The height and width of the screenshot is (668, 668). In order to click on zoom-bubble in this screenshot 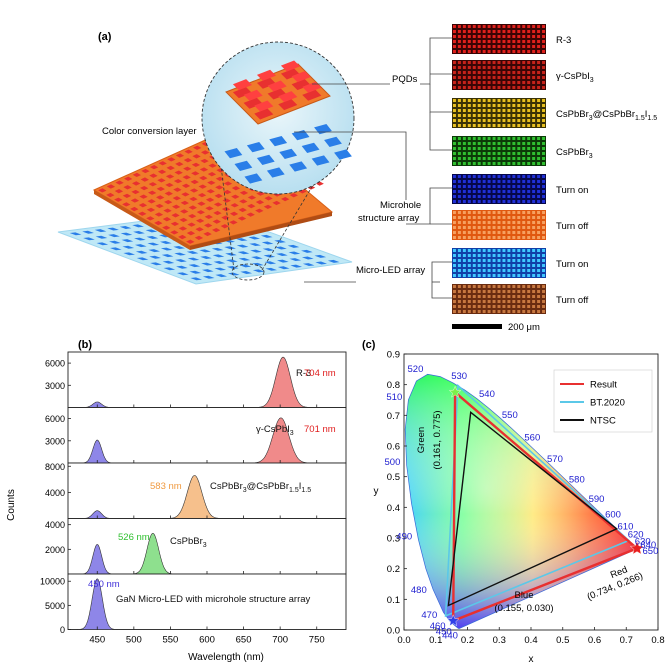, I will do `click(278, 161)`.